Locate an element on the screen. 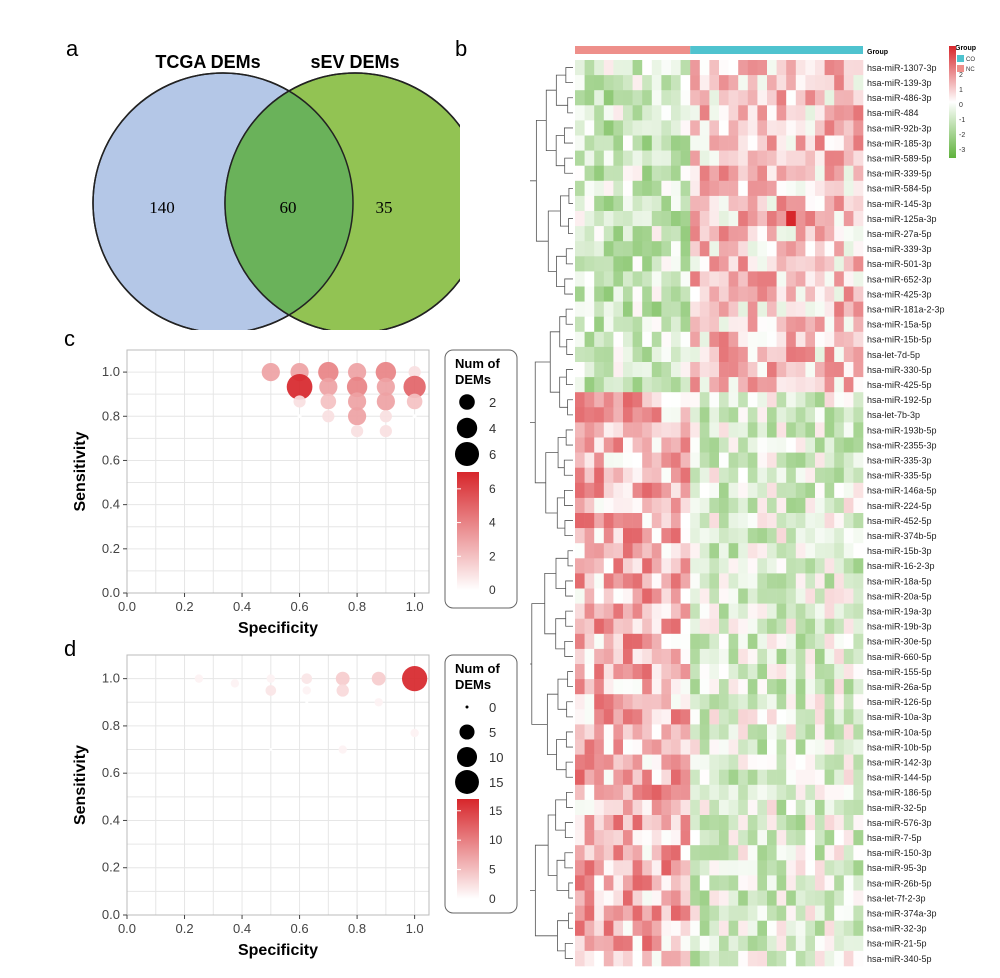 The height and width of the screenshot is (978, 1000). y-tick-label: 0.6 is located at coordinates (111, 772).